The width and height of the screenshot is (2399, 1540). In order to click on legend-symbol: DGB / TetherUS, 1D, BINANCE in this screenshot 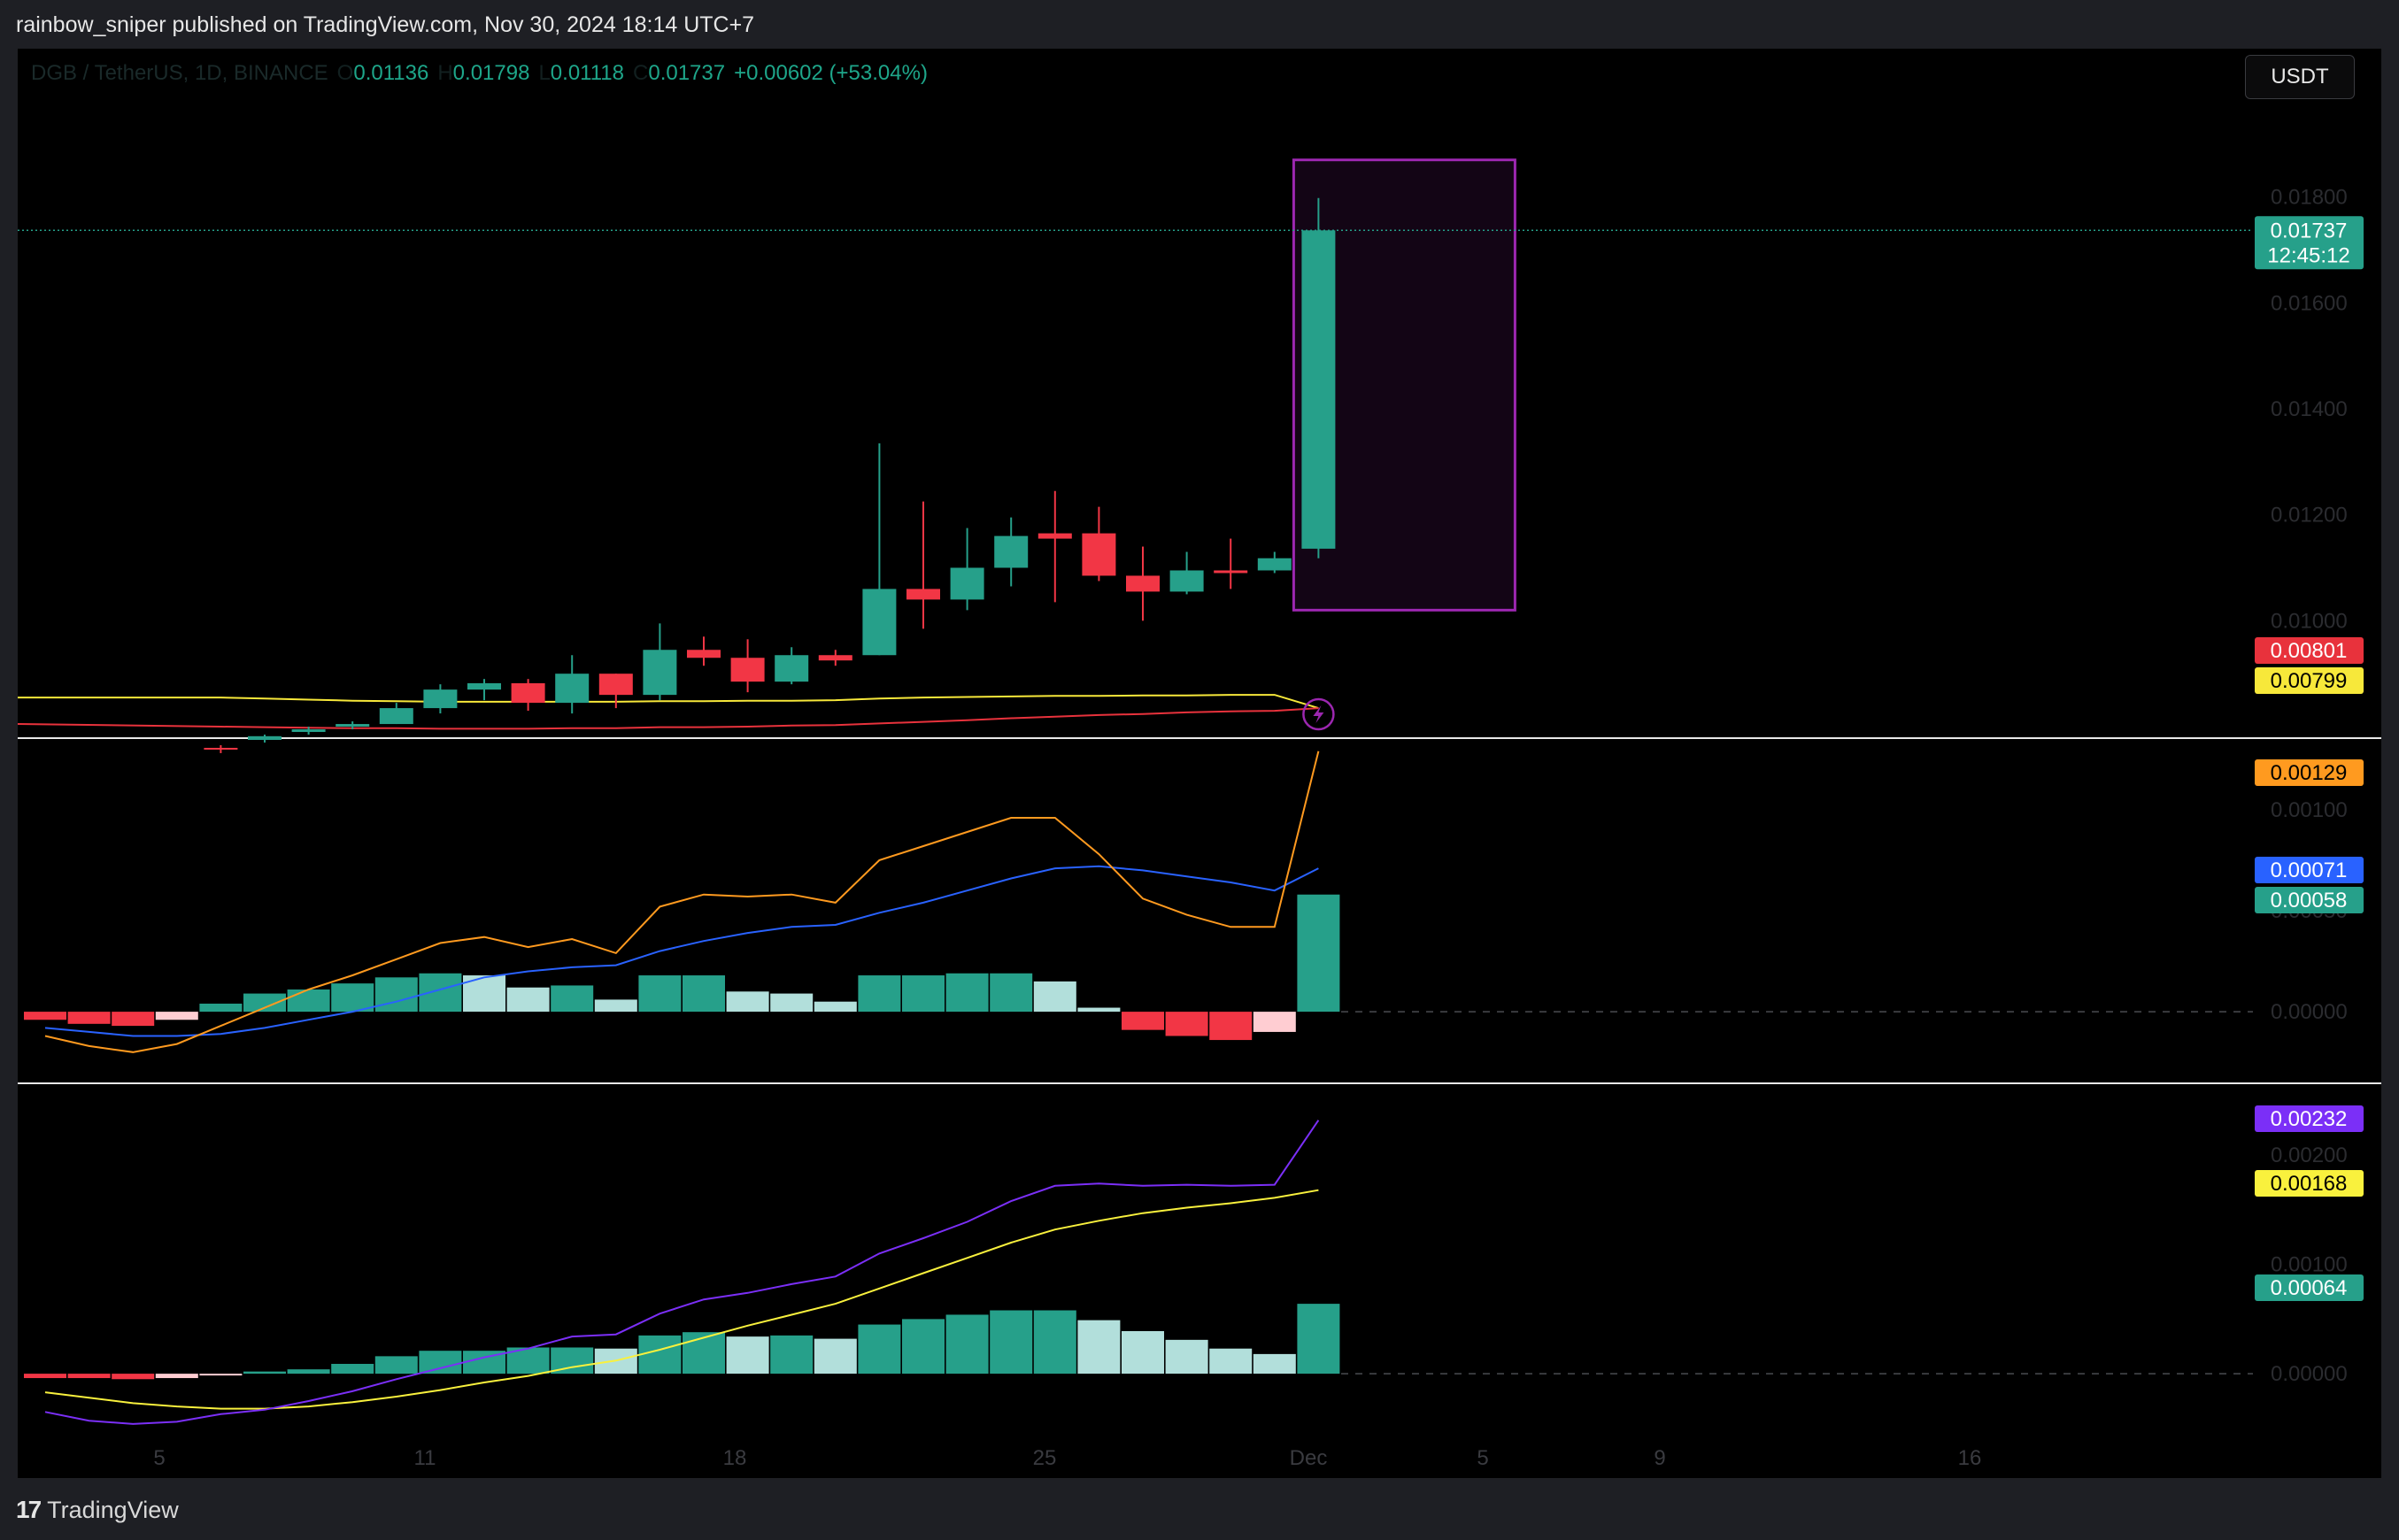, I will do `click(179, 73)`.